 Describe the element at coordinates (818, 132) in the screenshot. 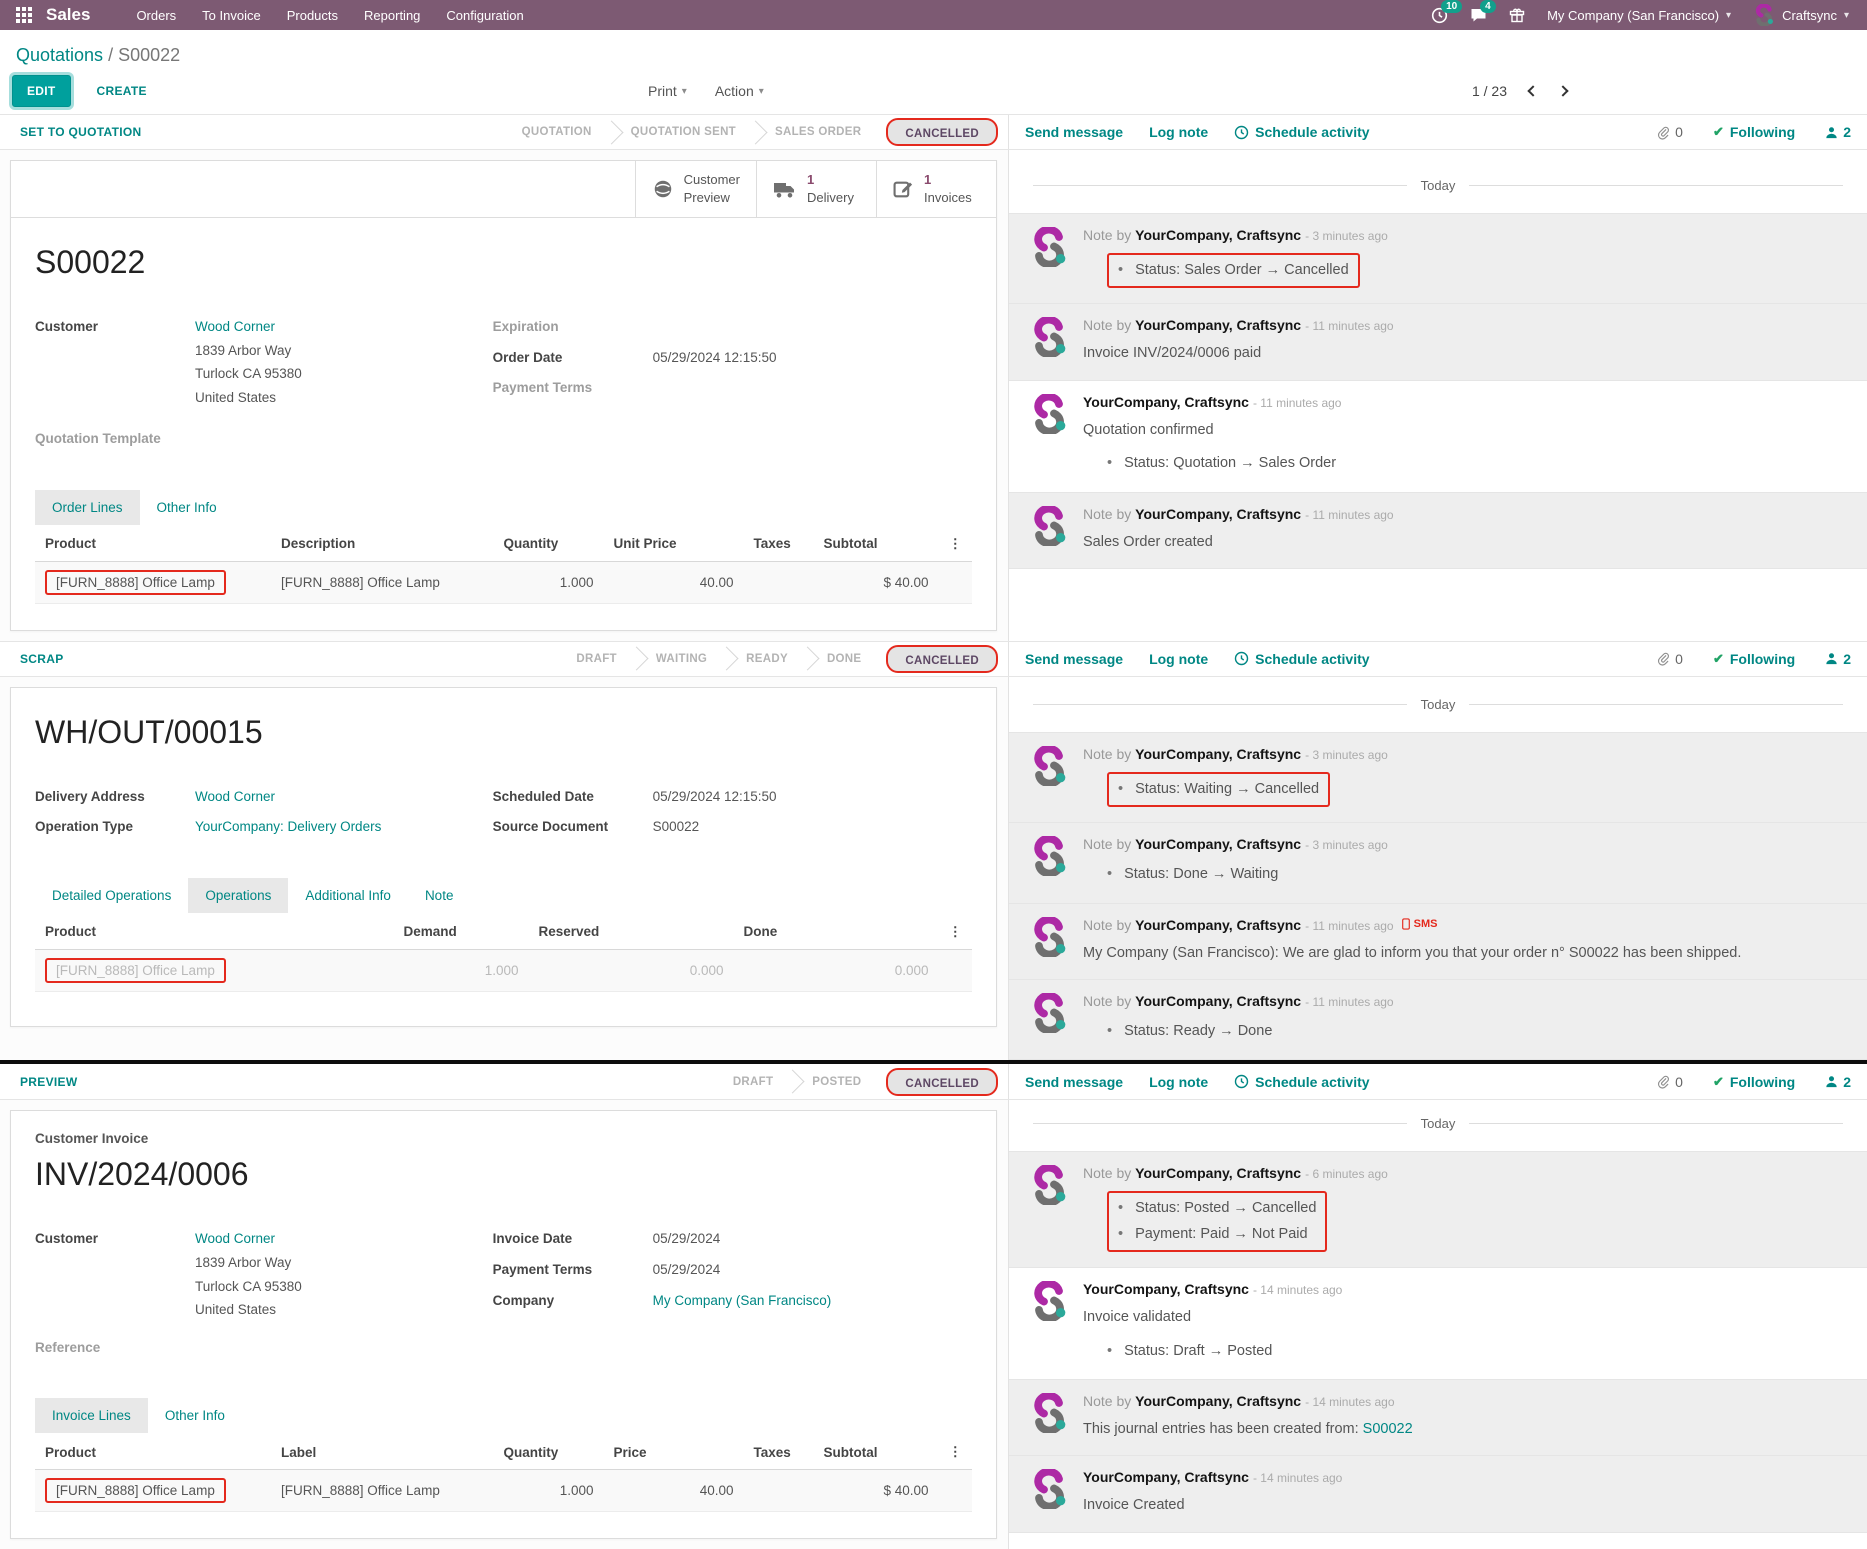

I see `status-step-sales-order: SALES ORDER` at that location.